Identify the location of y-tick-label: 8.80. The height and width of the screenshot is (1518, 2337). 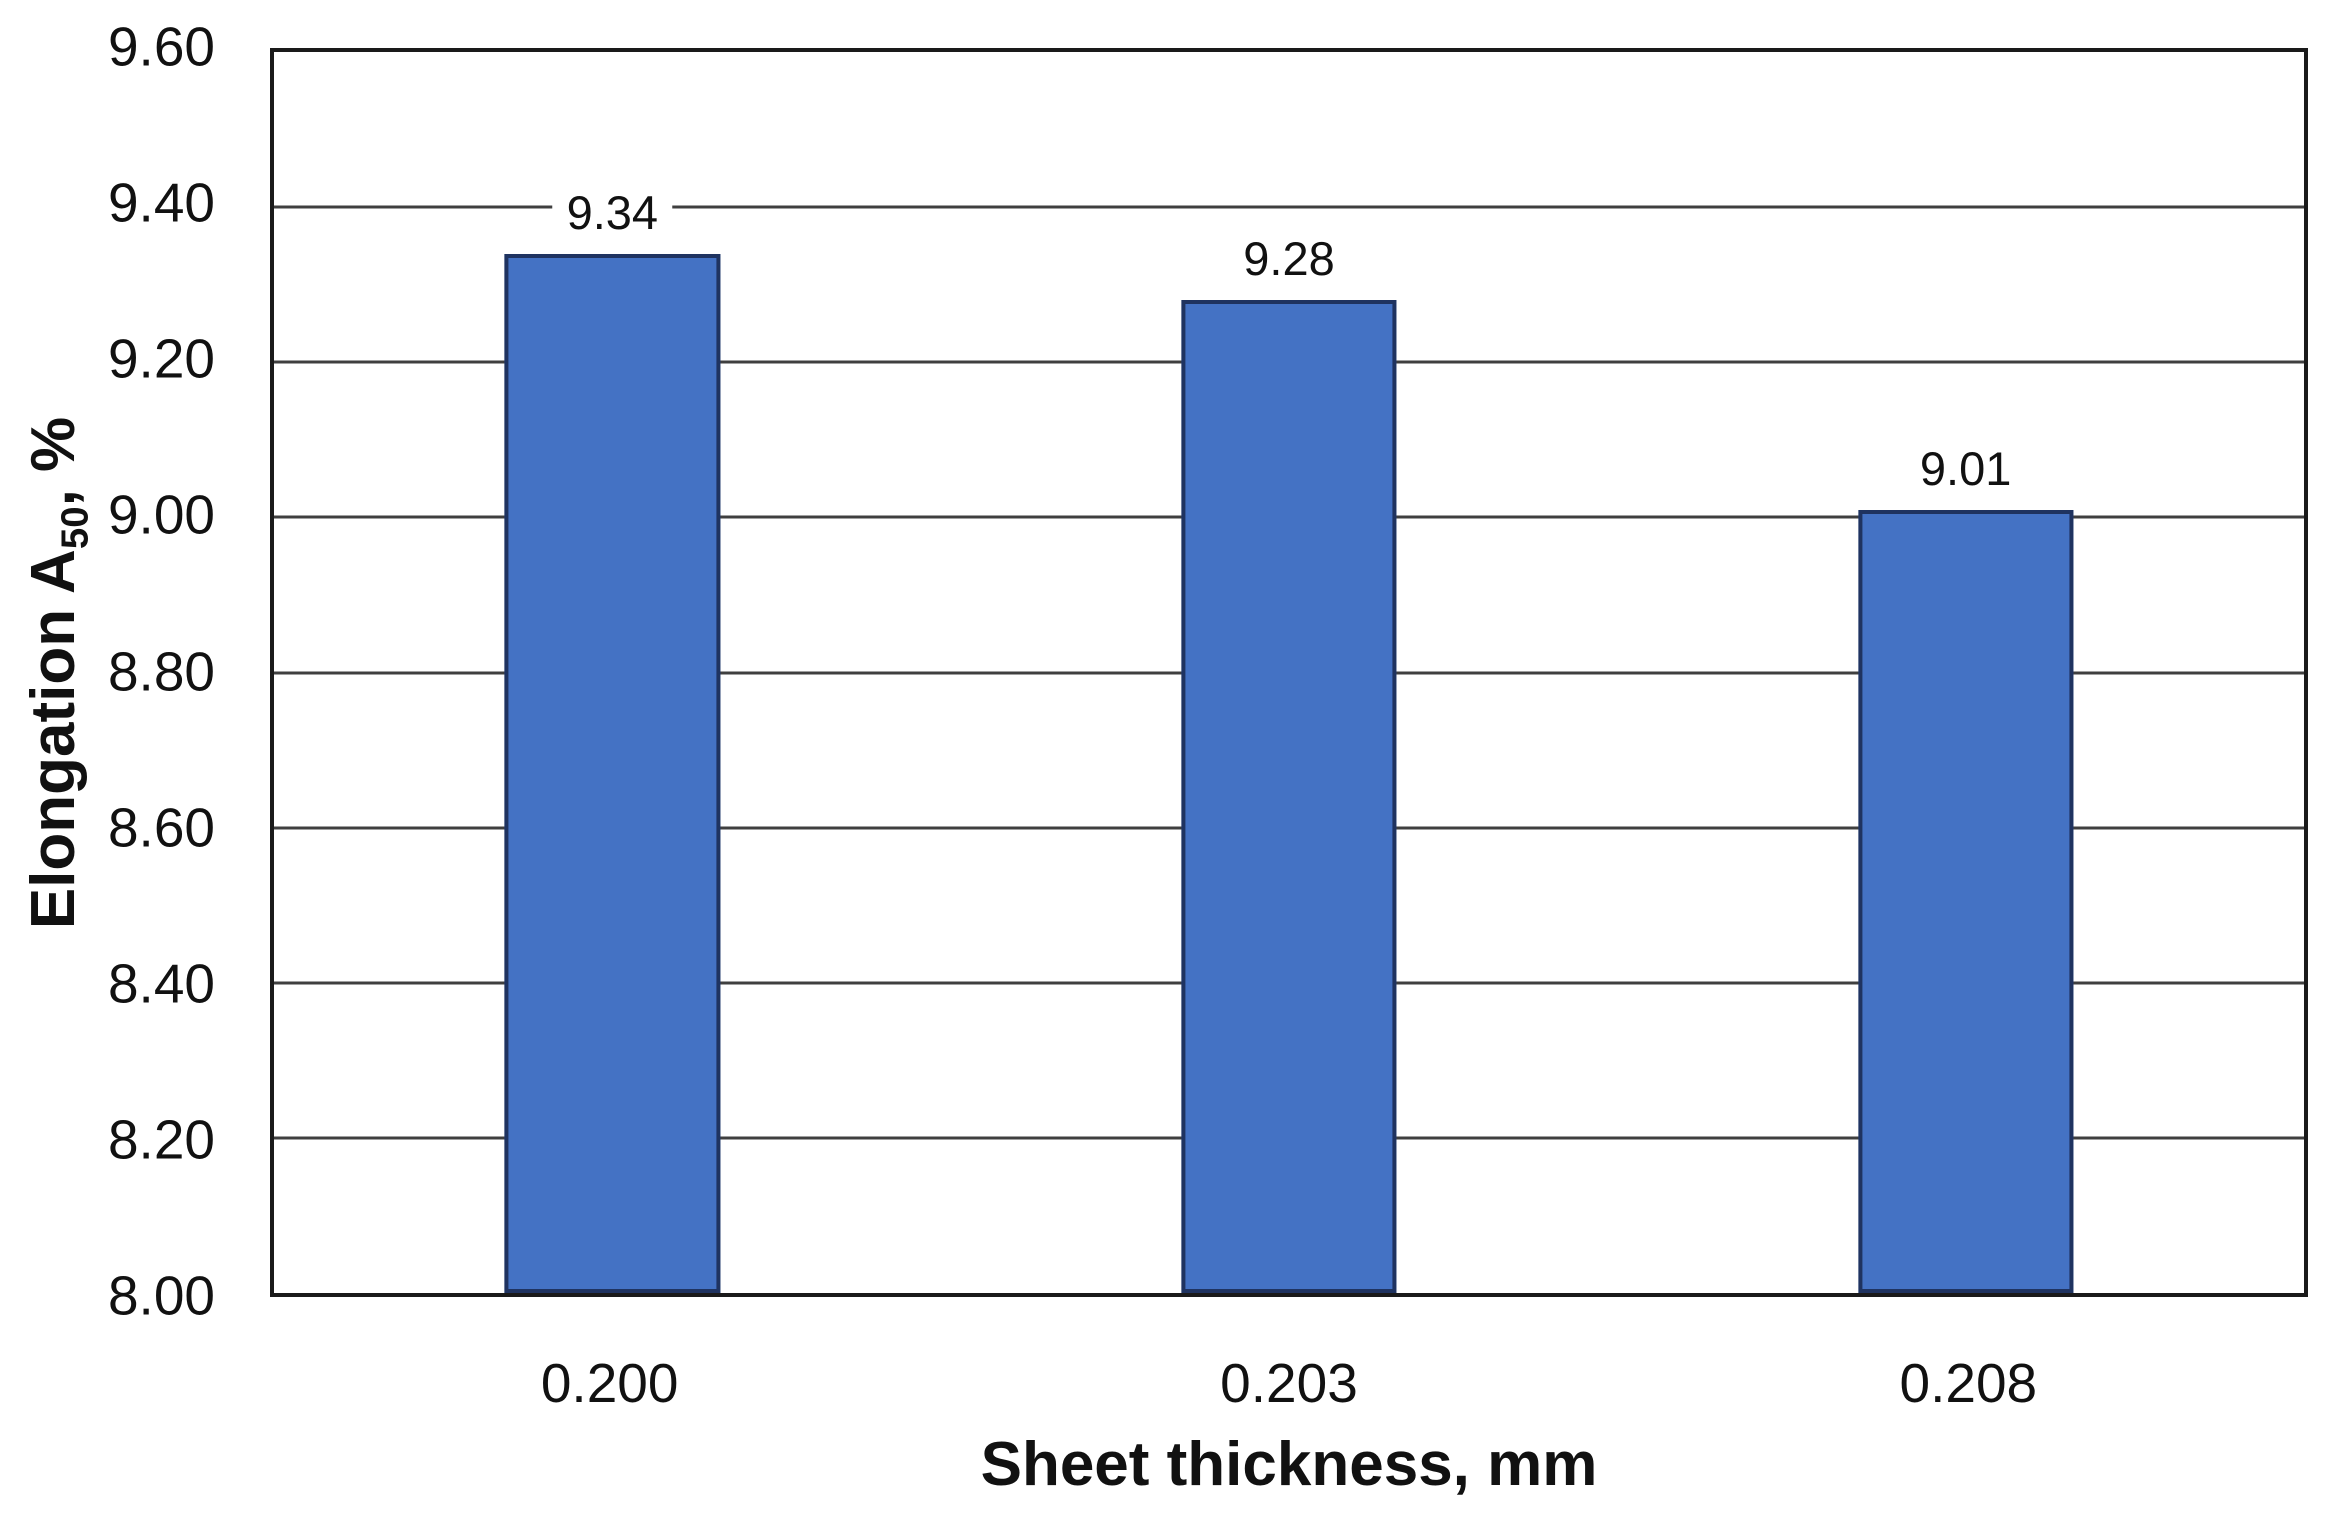
(161, 670).